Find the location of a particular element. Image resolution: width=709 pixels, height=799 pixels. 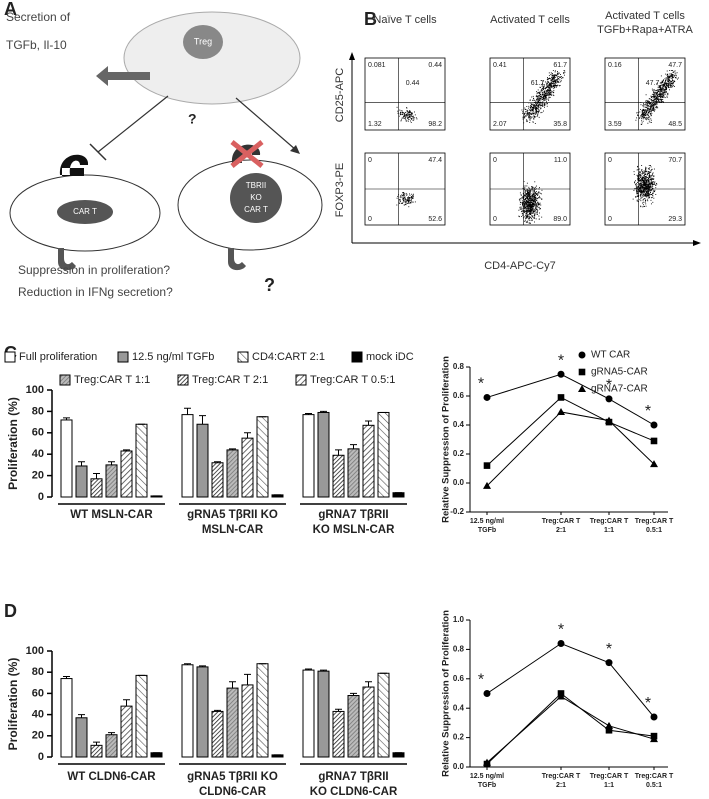

x-tick-label: TGFb is located at coordinates (487, 785).